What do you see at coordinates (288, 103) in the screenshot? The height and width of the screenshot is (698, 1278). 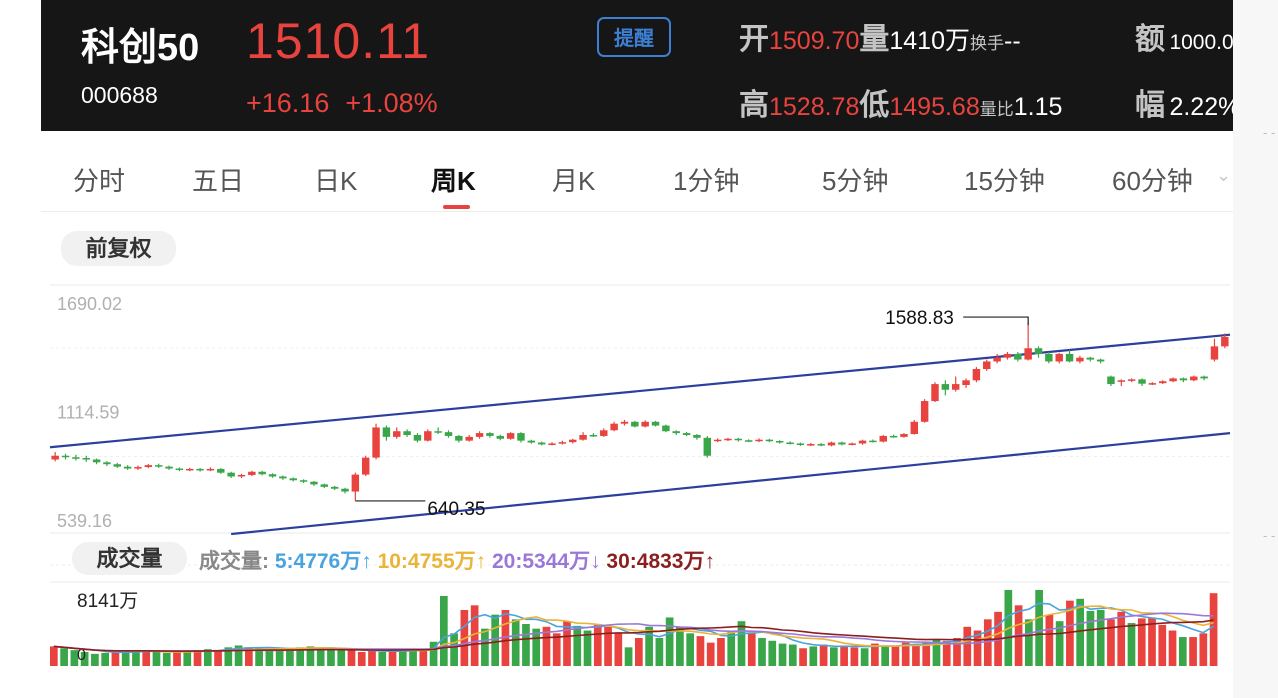 I see `change-value: +16.16` at bounding box center [288, 103].